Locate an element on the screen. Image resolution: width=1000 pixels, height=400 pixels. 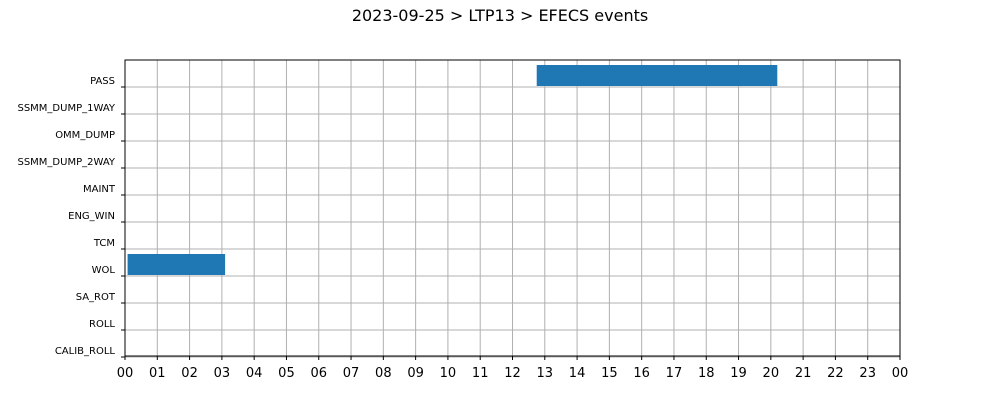
x-tick-label: 04 is located at coordinates (254, 373).